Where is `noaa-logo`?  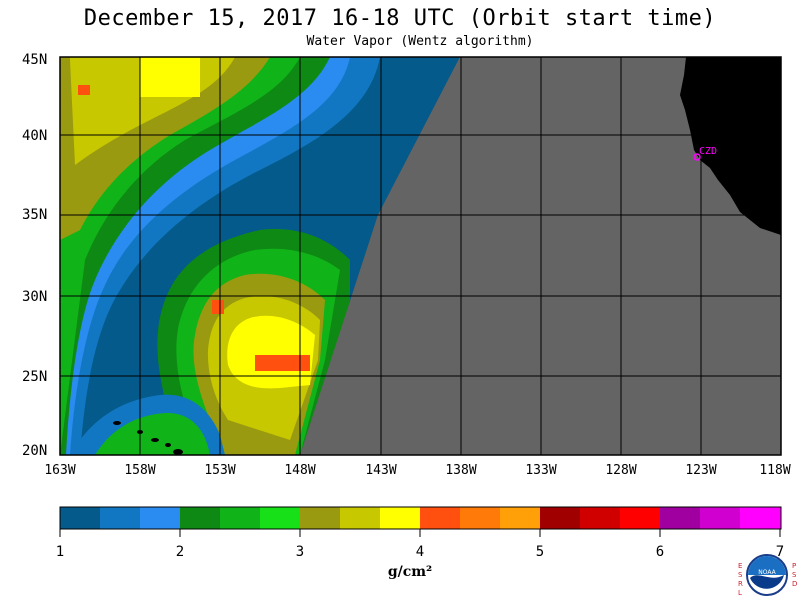
noaa-logo is located at coordinates (767, 575).